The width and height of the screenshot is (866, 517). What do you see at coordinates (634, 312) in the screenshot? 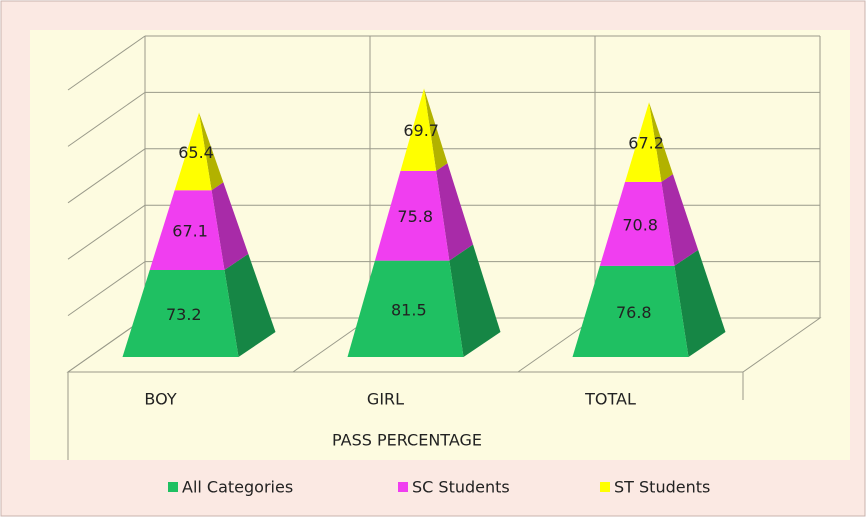
I see `data-label: 76.8` at bounding box center [634, 312].